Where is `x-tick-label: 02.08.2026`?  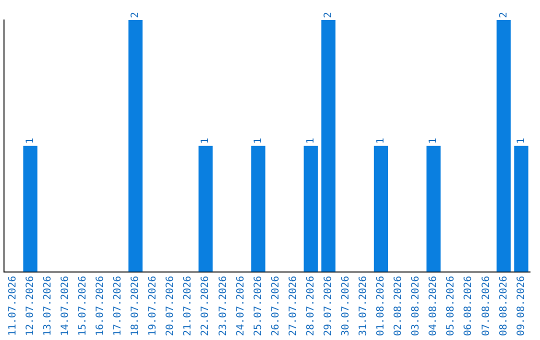 x-tick-label: 02.08.2026 is located at coordinates (398, 306).